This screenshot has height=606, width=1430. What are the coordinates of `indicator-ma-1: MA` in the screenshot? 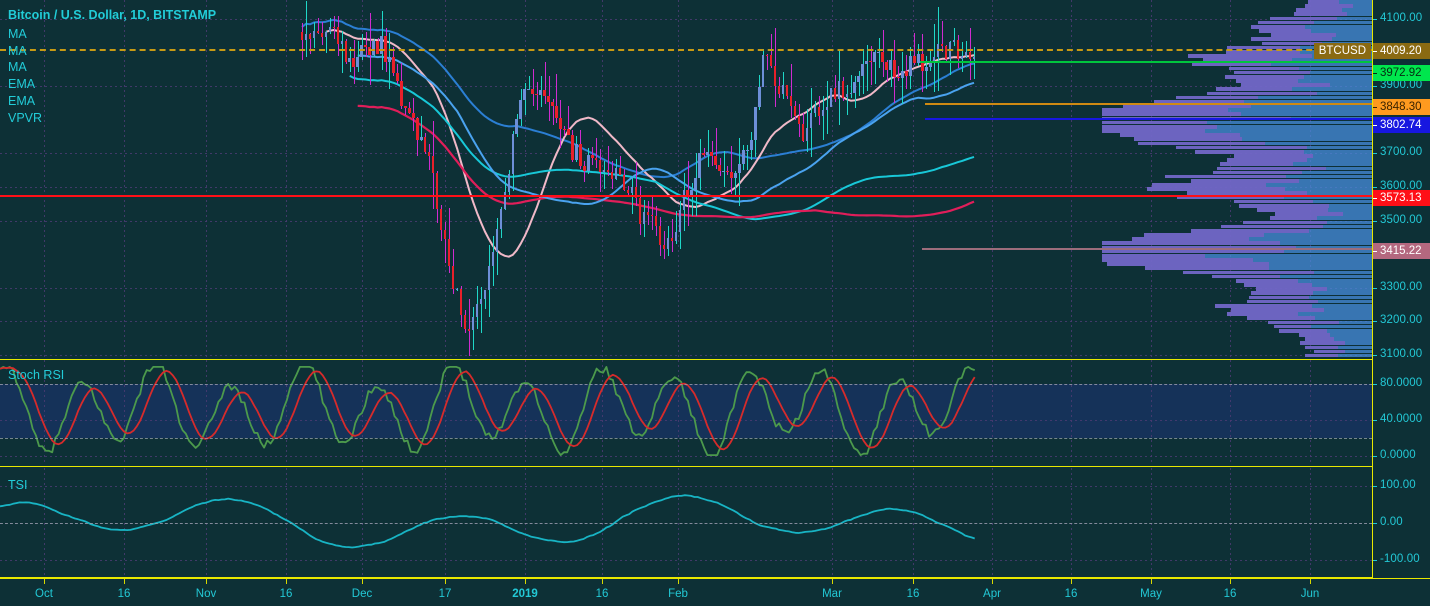 It's located at (17, 34).